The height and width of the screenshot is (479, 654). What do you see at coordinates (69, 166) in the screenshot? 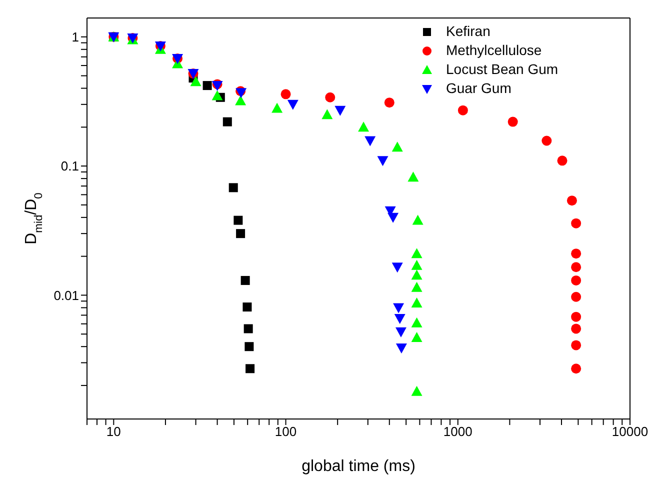
I see `y-tick-label: 0.1` at bounding box center [69, 166].